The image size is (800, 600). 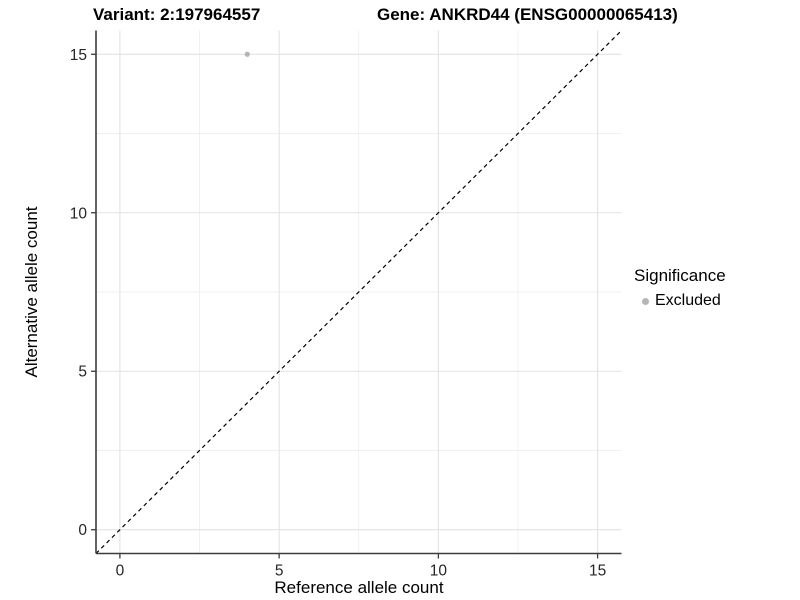 I want to click on x-axis-title: Reference allele count, so click(x=359, y=587).